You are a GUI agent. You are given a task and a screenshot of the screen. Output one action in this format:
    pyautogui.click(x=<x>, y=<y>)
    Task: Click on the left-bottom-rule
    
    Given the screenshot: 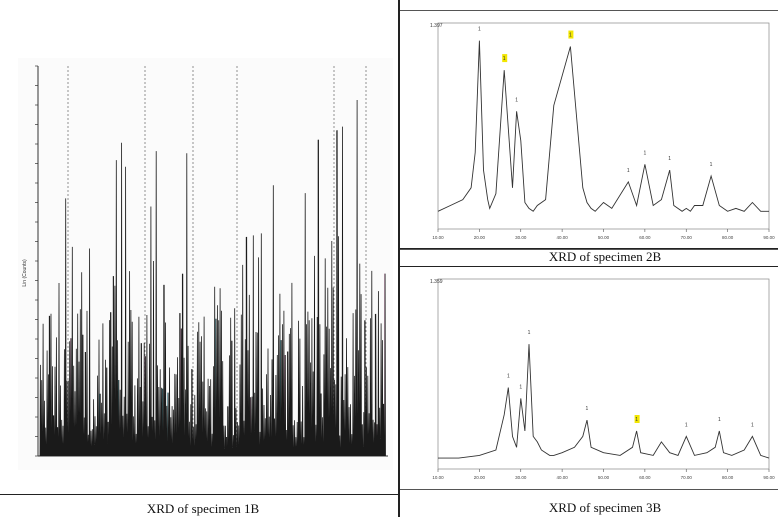 What is the action you would take?
    pyautogui.click(x=199, y=494)
    